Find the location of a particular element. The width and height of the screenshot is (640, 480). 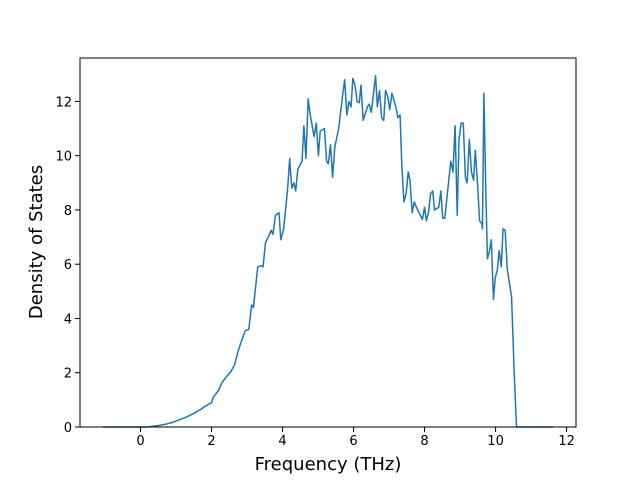

y-tick-label: 10 is located at coordinates (63, 157).